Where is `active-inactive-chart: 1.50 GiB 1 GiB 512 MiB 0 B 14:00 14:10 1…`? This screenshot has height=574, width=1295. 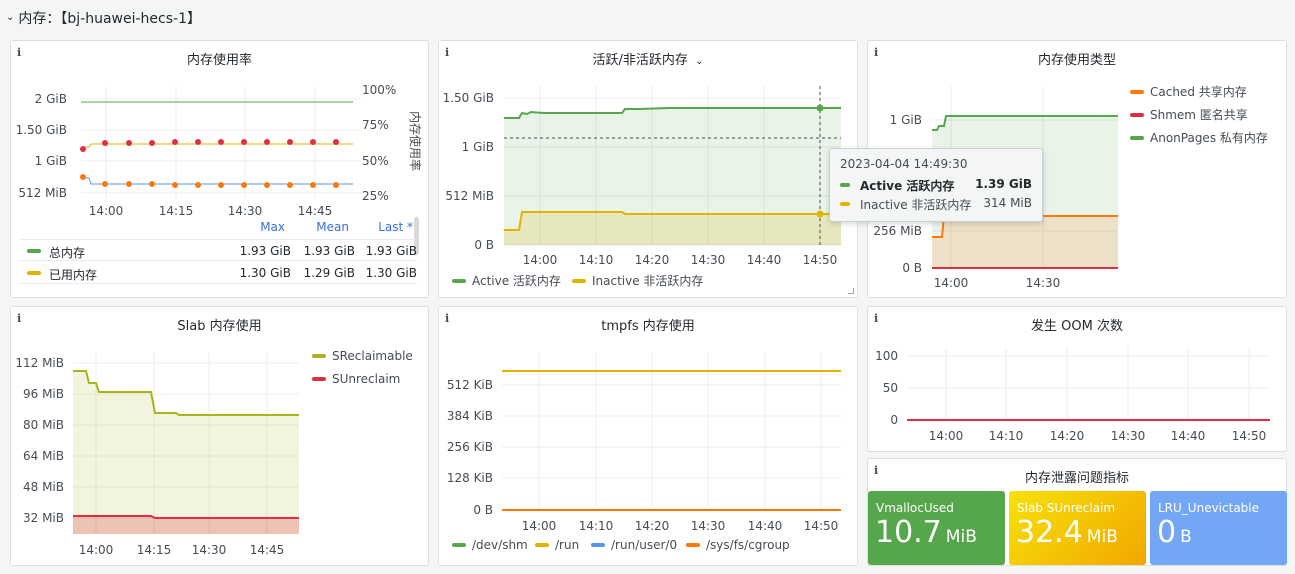
active-inactive-chart: 1.50 GiB 1 GiB 512 MiB 0 B 14:00 14:10 1… is located at coordinates (642, 176).